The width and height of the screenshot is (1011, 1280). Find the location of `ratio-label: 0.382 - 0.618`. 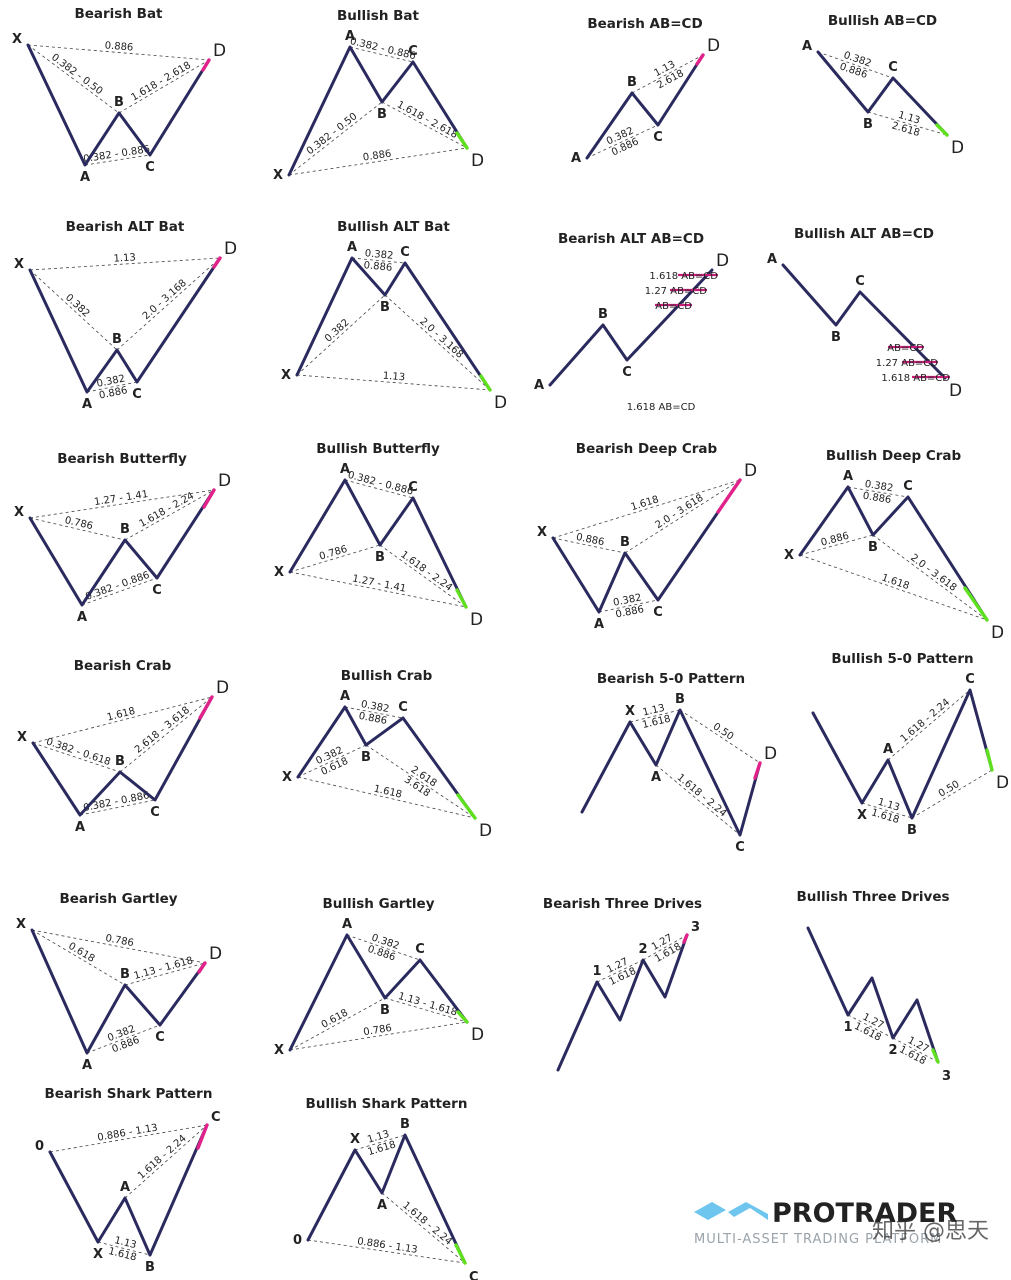

ratio-label: 0.382 - 0.618 is located at coordinates (78, 752).